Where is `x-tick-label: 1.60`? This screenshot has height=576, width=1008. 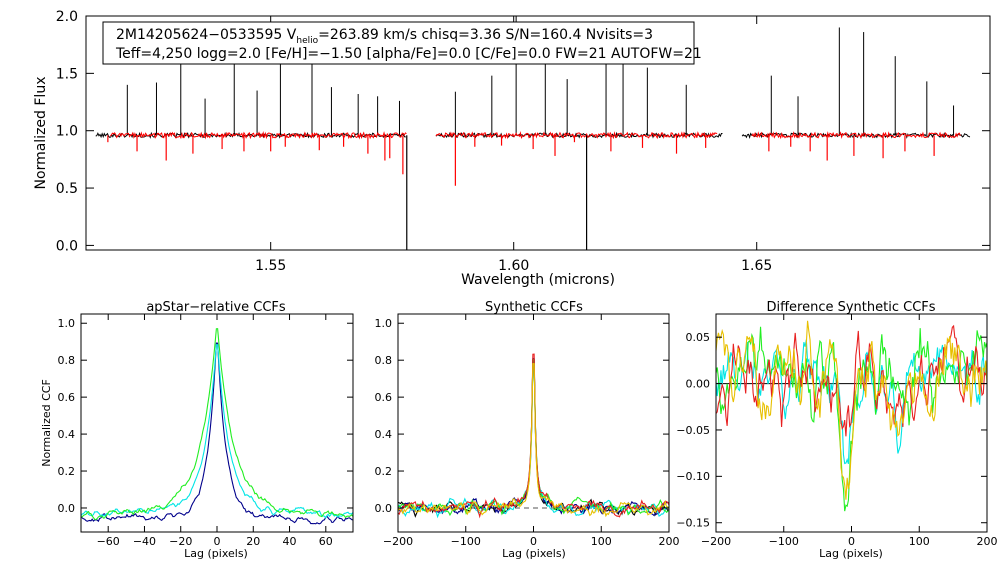 x-tick-label: 1.60 is located at coordinates (513, 266).